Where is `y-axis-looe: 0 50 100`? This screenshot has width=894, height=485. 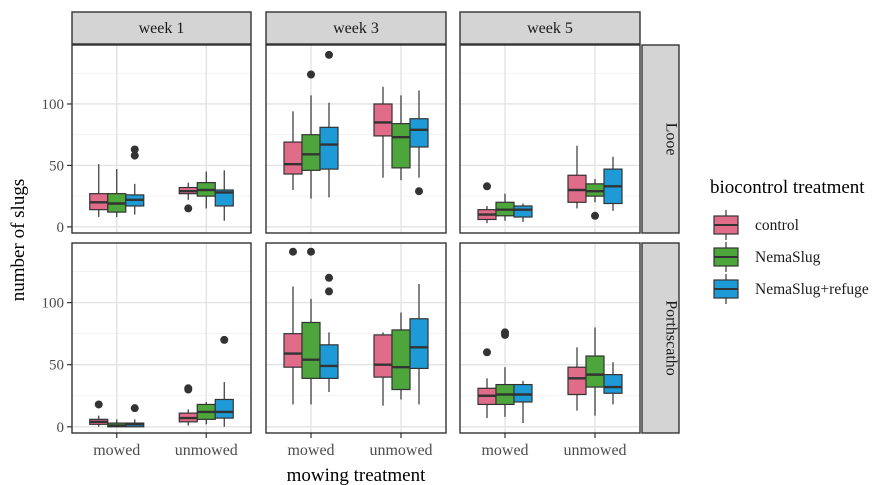
y-axis-looe: 0 50 100 is located at coordinates (57, 166).